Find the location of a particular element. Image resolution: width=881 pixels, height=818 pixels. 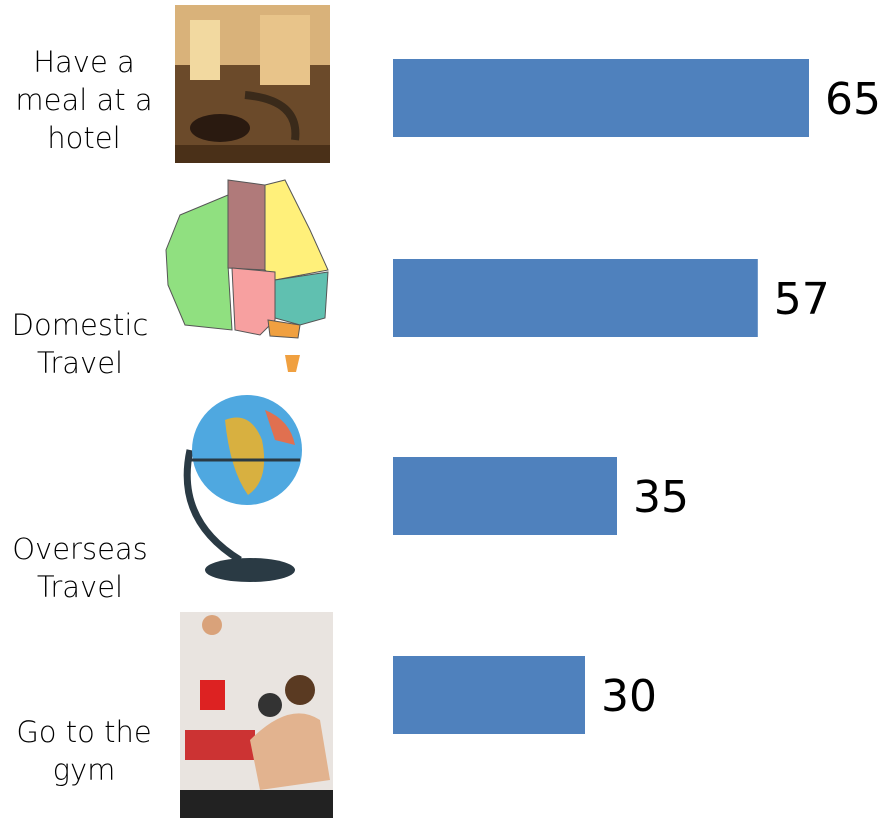

value-label: 35 is located at coordinates (661, 497).